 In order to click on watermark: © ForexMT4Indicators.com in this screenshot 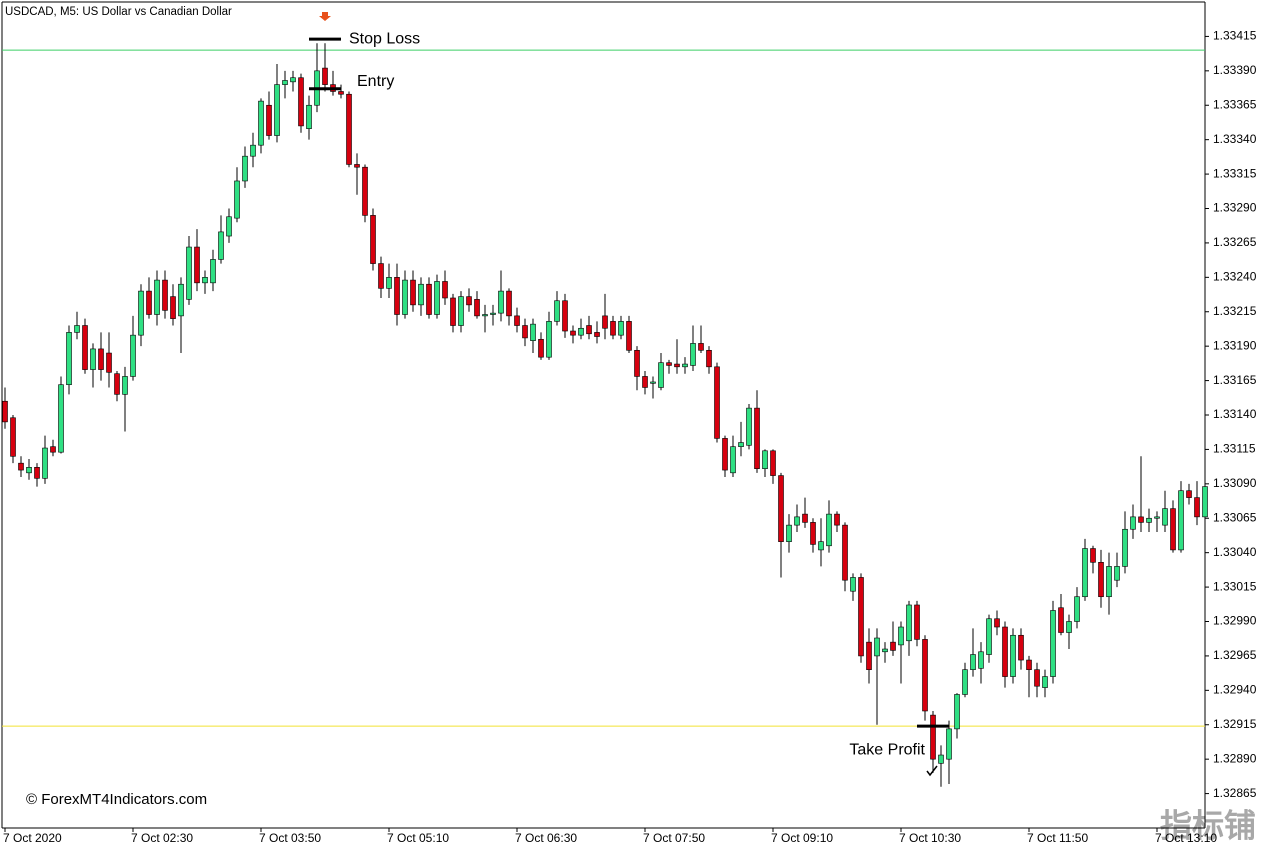, I will do `click(116, 799)`.